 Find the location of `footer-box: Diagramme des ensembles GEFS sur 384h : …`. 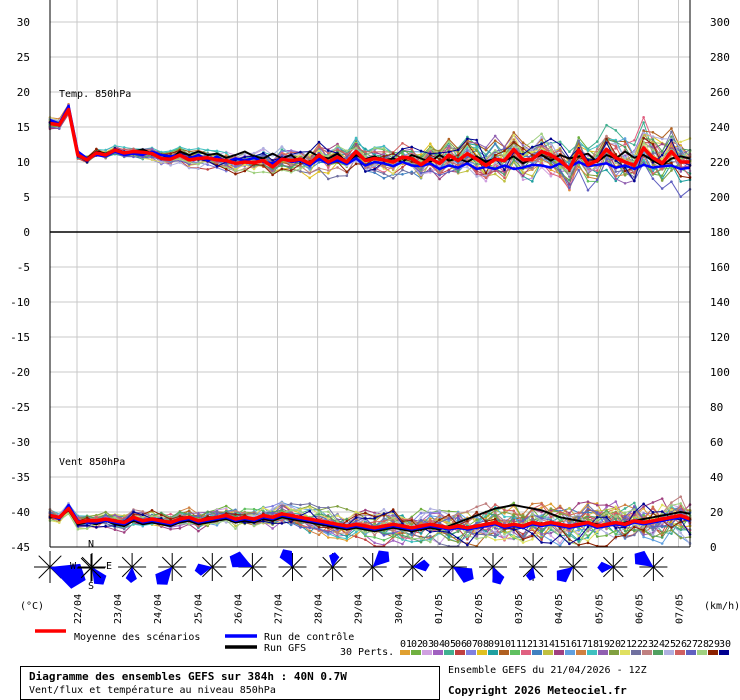

footer-box: Diagramme des ensembles GEFS sur 384h : … is located at coordinates (230, 683).